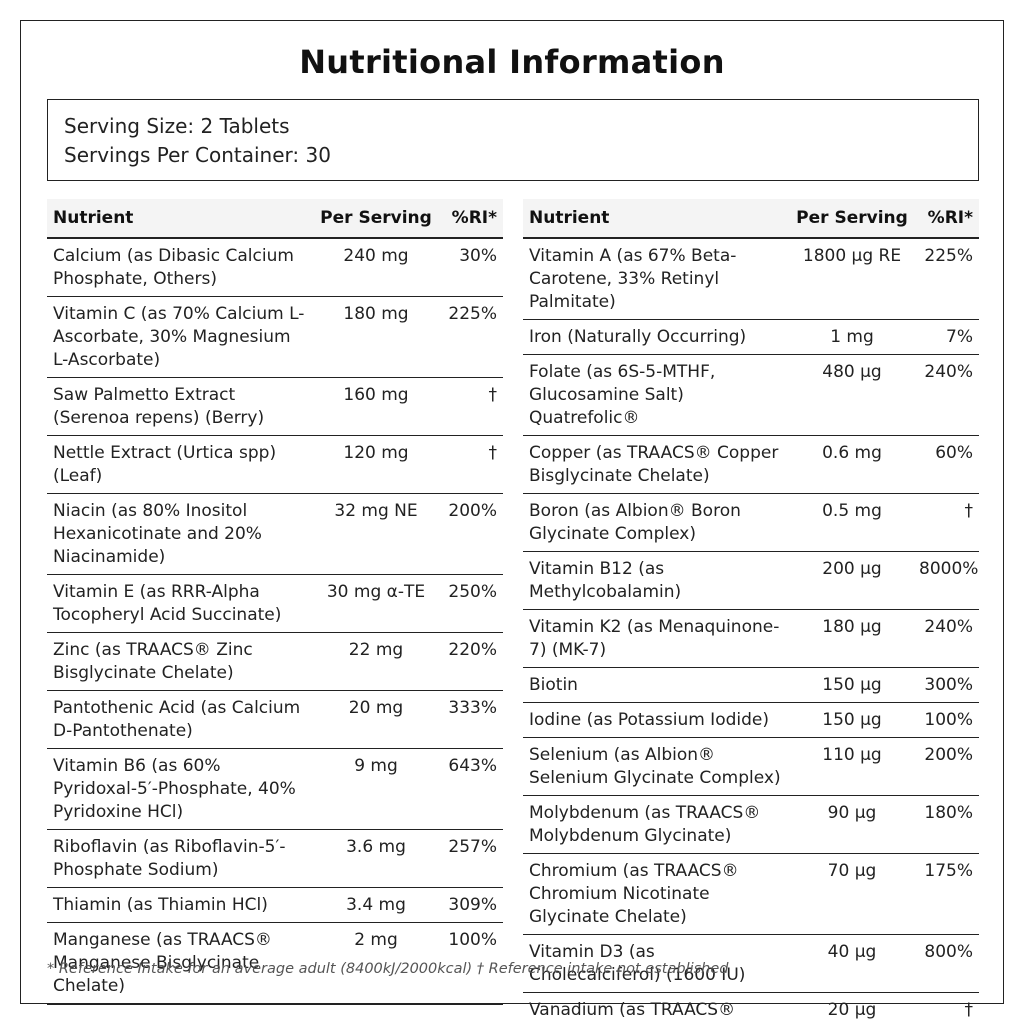 The width and height of the screenshot is (1024, 1024). Describe the element at coordinates (852, 627) in the screenshot. I see `per-serving-value: 180 µg` at that location.